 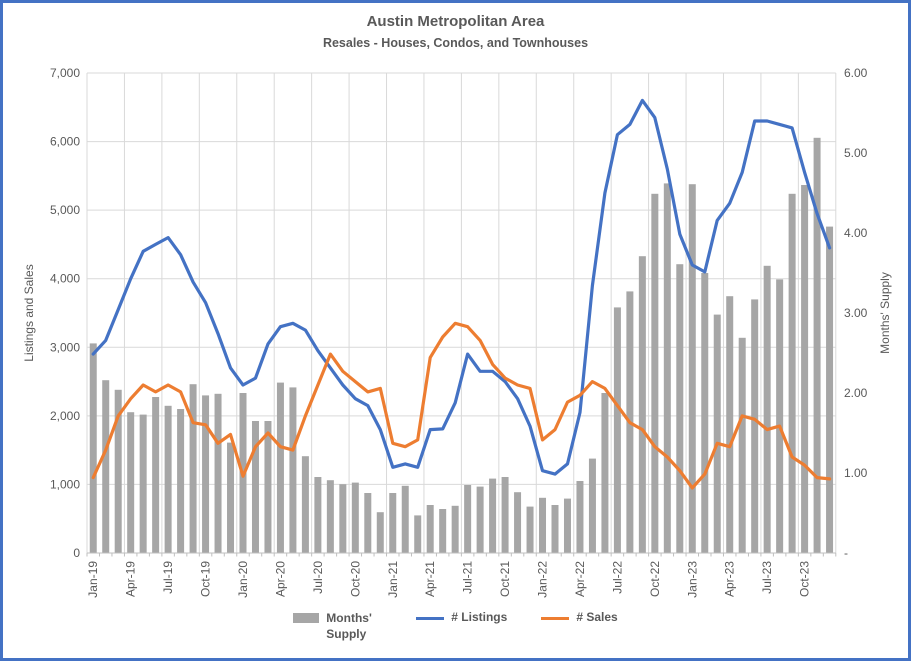 I want to click on legend-label-listings: # Listings, so click(x=479, y=617).